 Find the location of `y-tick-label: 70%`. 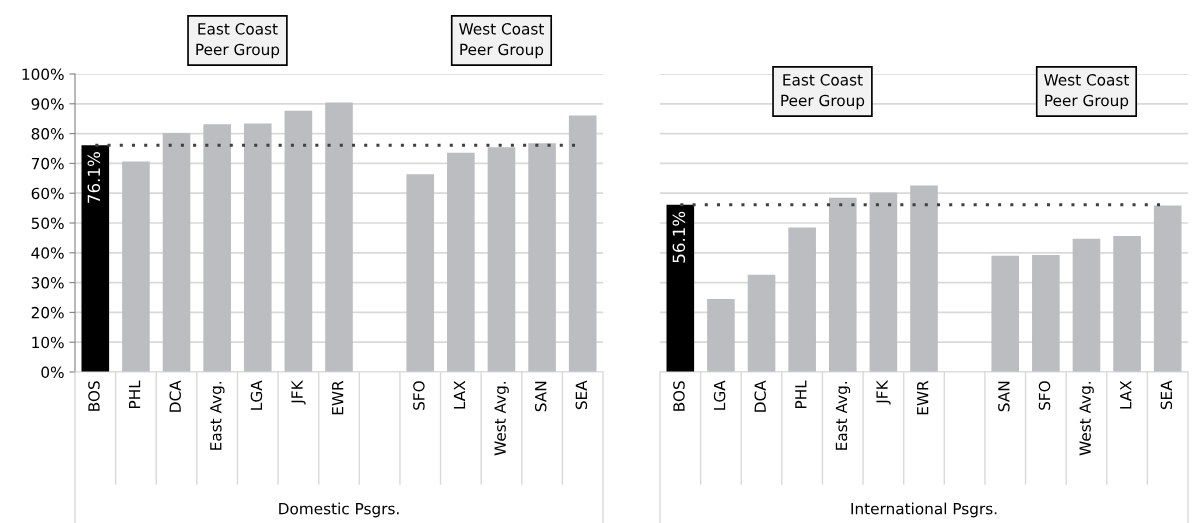

y-tick-label: 70% is located at coordinates (47, 163).